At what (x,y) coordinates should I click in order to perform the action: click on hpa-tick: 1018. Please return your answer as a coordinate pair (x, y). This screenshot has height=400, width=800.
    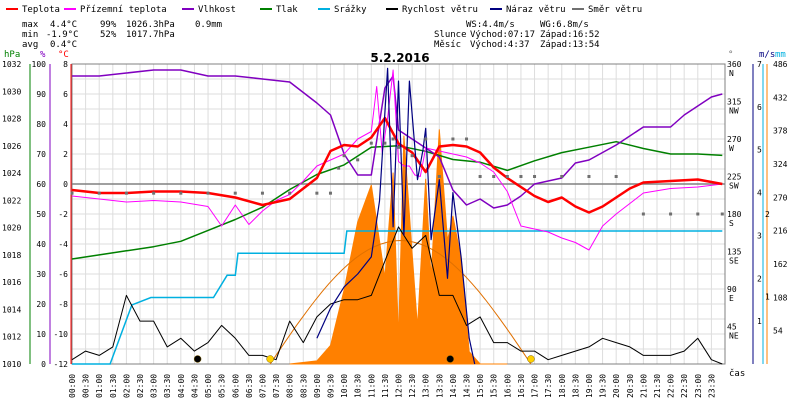
    Looking at the image, I should click on (11, 255).